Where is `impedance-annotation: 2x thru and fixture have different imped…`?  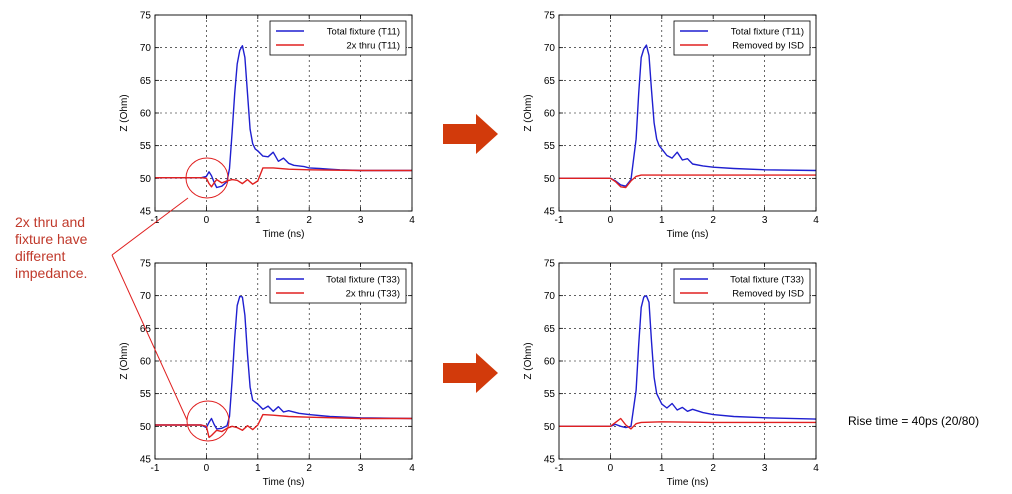
impedance-annotation: 2x thru and fixture have different imped… is located at coordinates (51, 248).